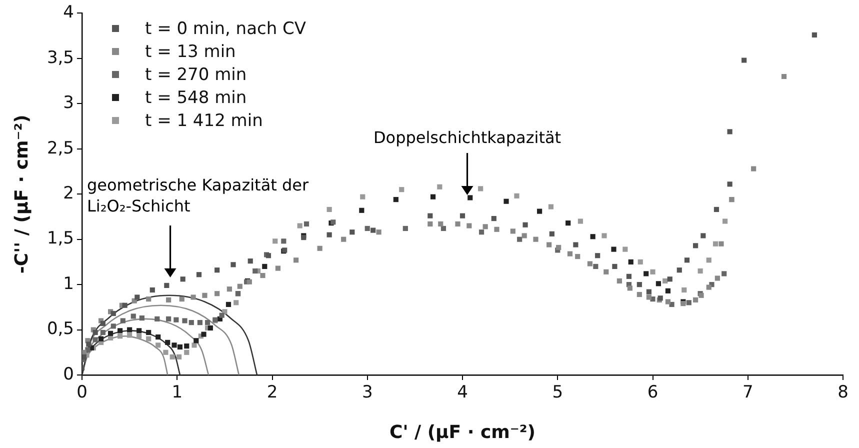 The height and width of the screenshot is (448, 859). I want to click on y-tick-label: 0, so click(68, 374).